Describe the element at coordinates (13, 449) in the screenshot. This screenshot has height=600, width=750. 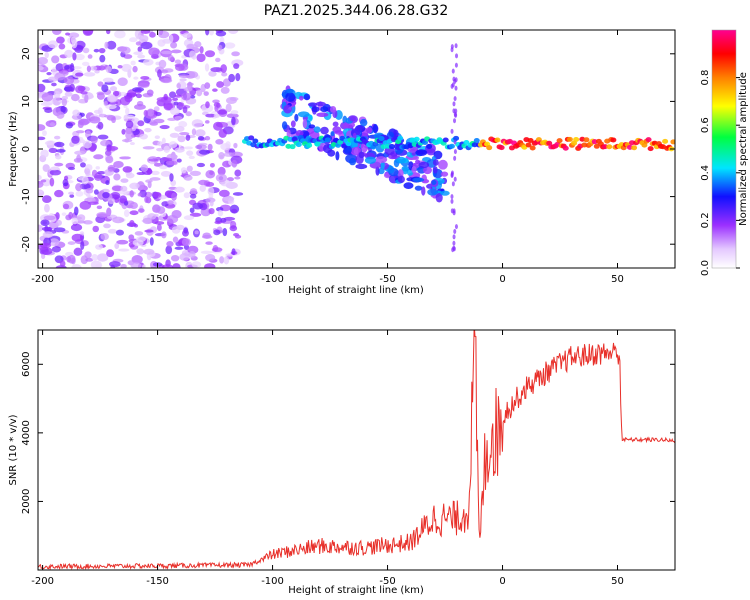
I see `snr-ylabel: SNR (10 * v/v)` at that location.